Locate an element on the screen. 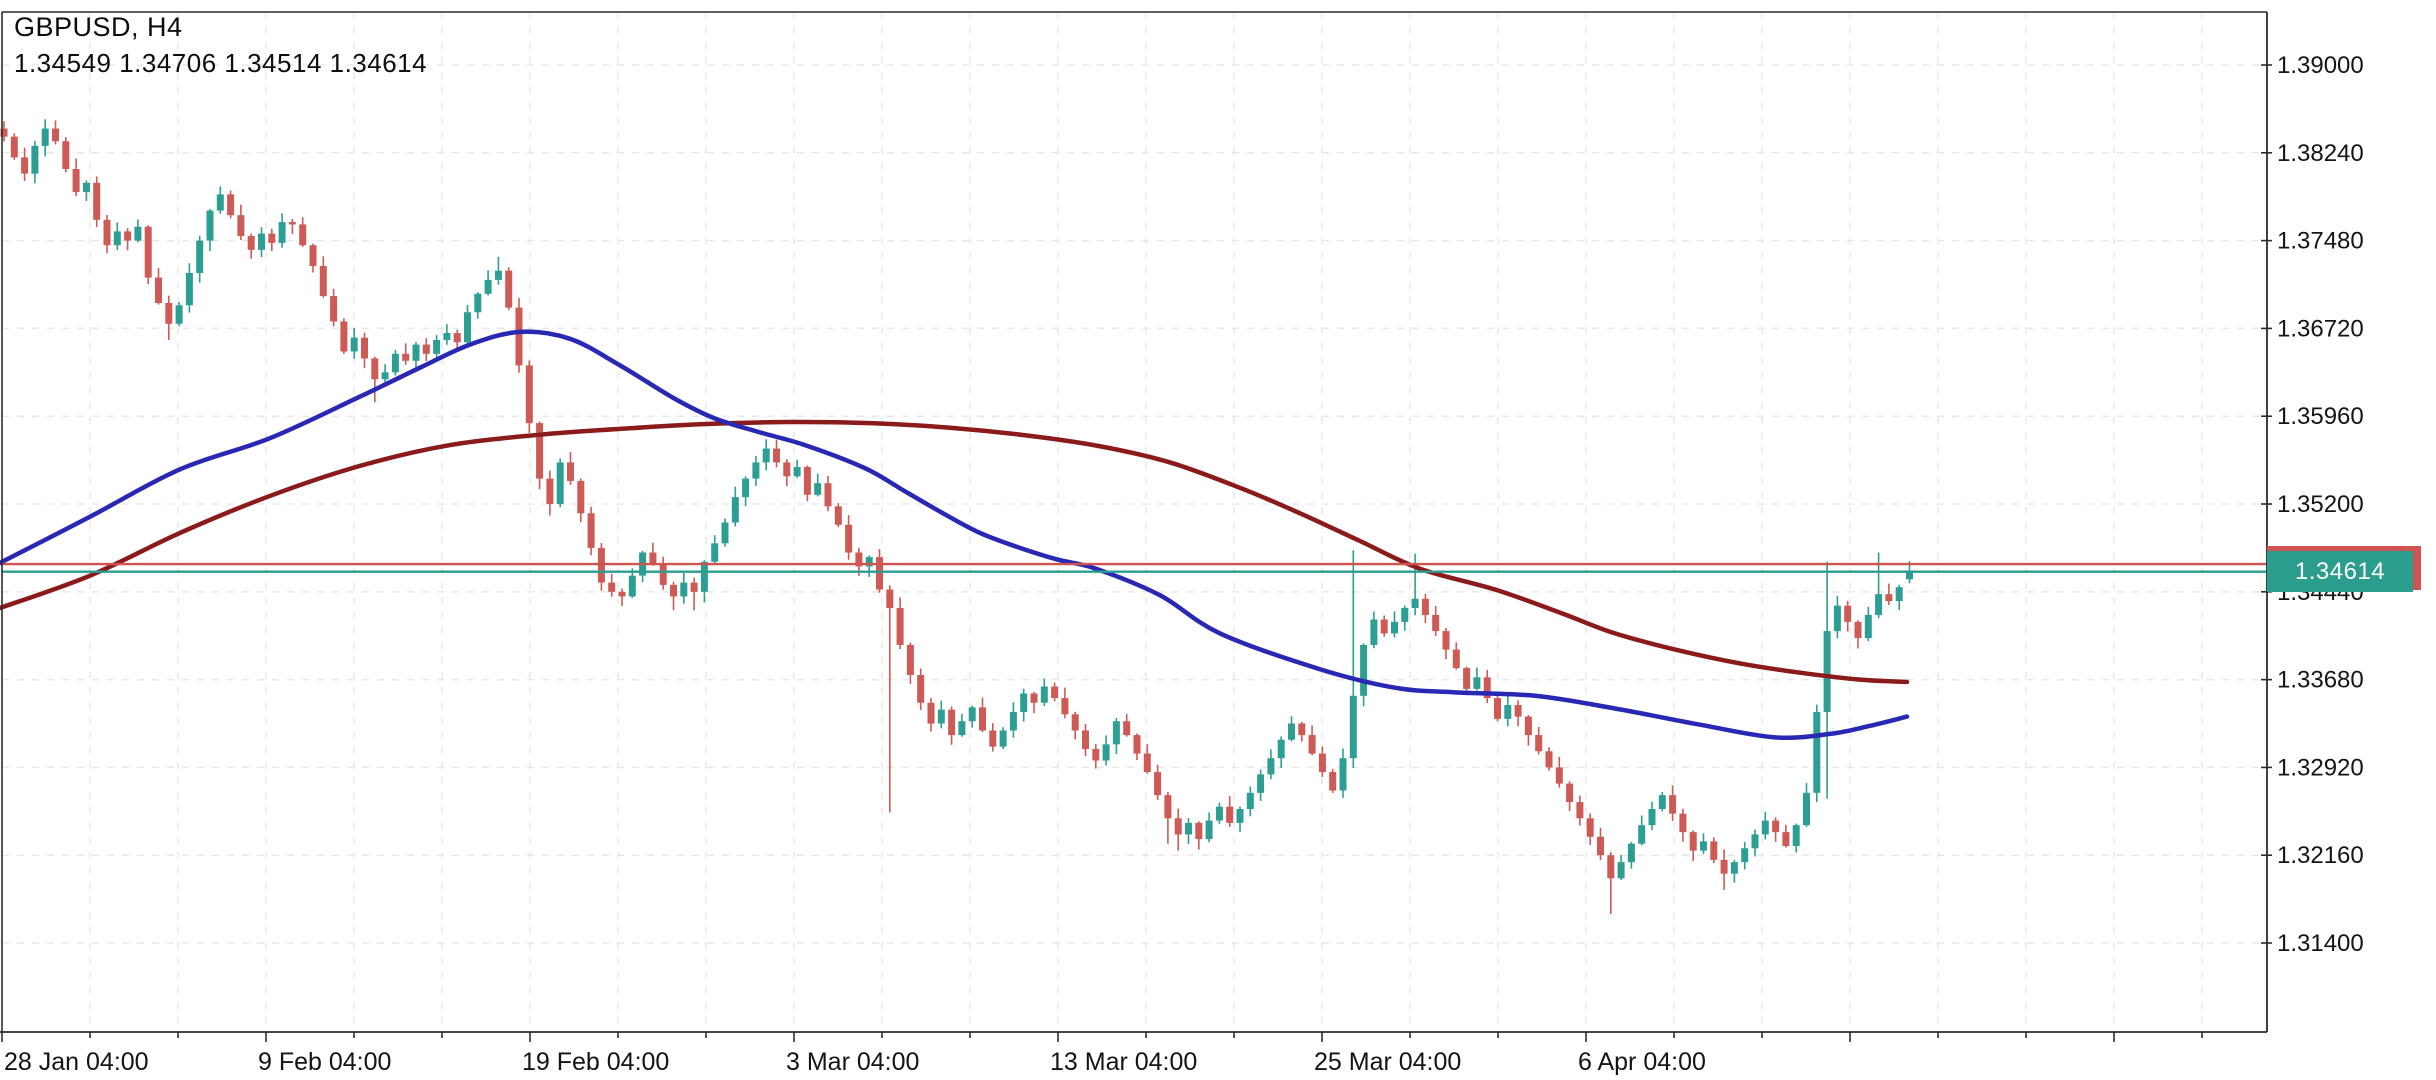 The image size is (2436, 1080). time-axis-label: 13 Mar 04:00 is located at coordinates (1123, 1062).